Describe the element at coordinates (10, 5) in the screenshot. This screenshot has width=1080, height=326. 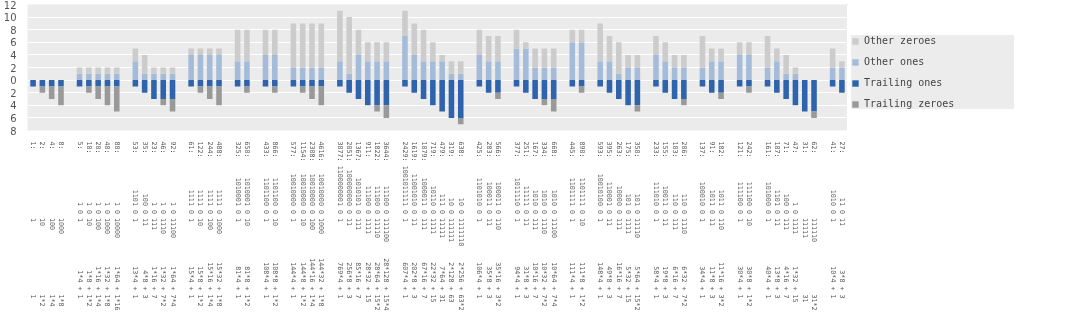
I see `y-tick-label: 12` at that location.